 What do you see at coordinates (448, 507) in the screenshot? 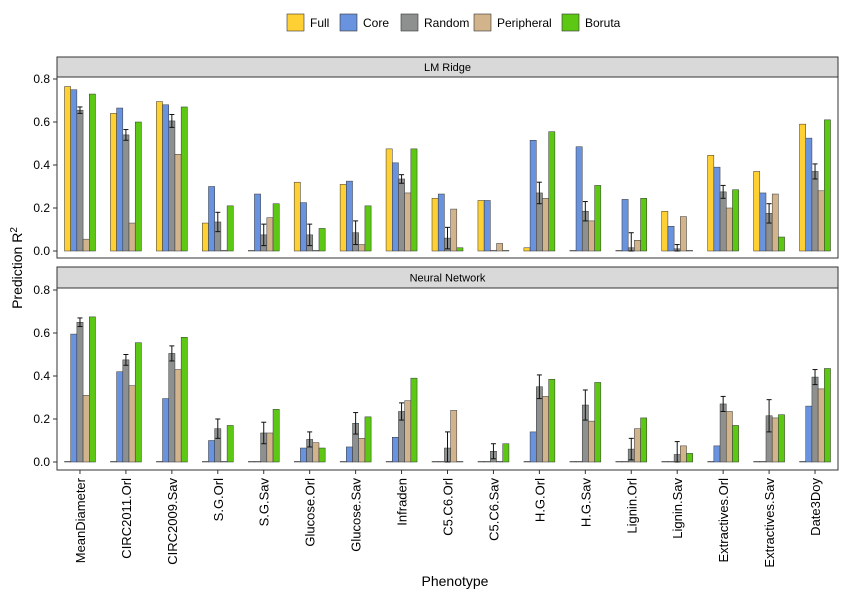
I see `x-tick-label: C5.C6.Orl` at bounding box center [448, 507].